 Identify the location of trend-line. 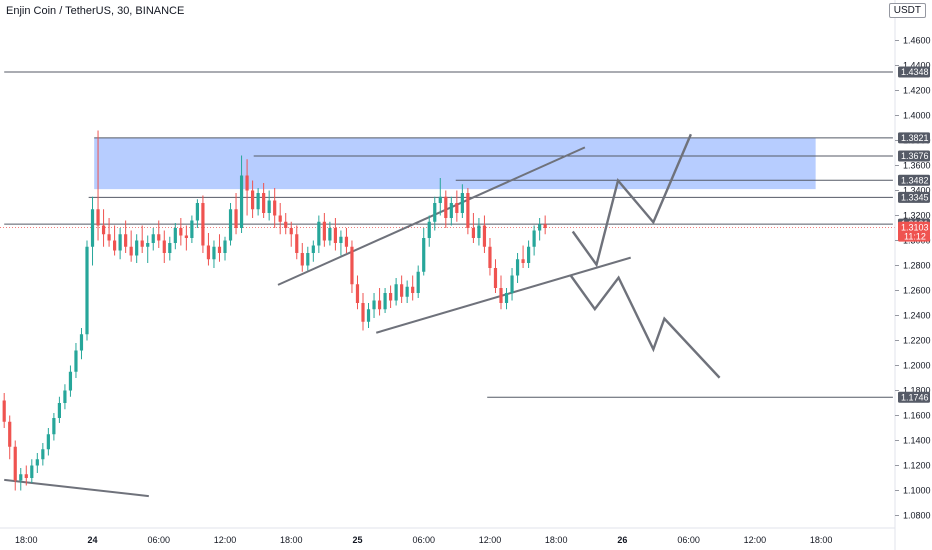
(431, 216).